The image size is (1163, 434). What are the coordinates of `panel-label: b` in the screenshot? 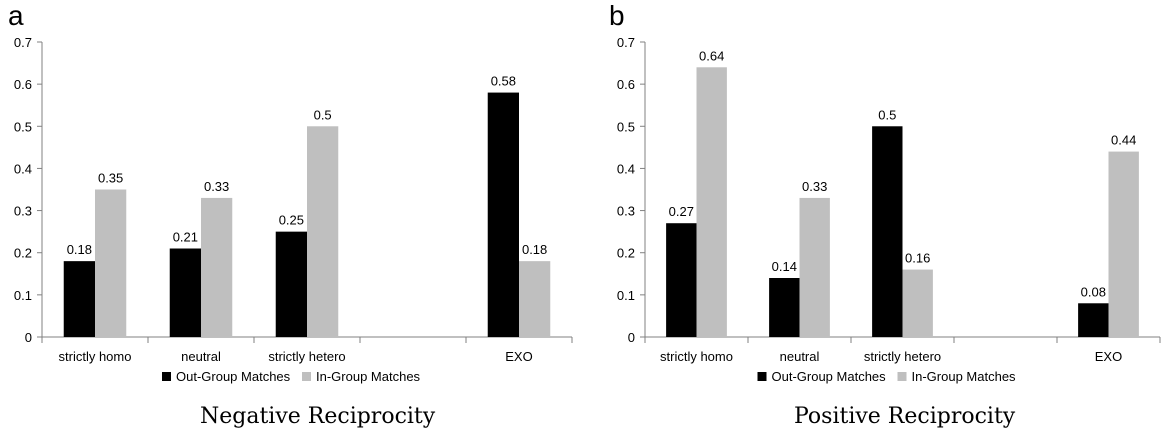 It's located at (617, 15).